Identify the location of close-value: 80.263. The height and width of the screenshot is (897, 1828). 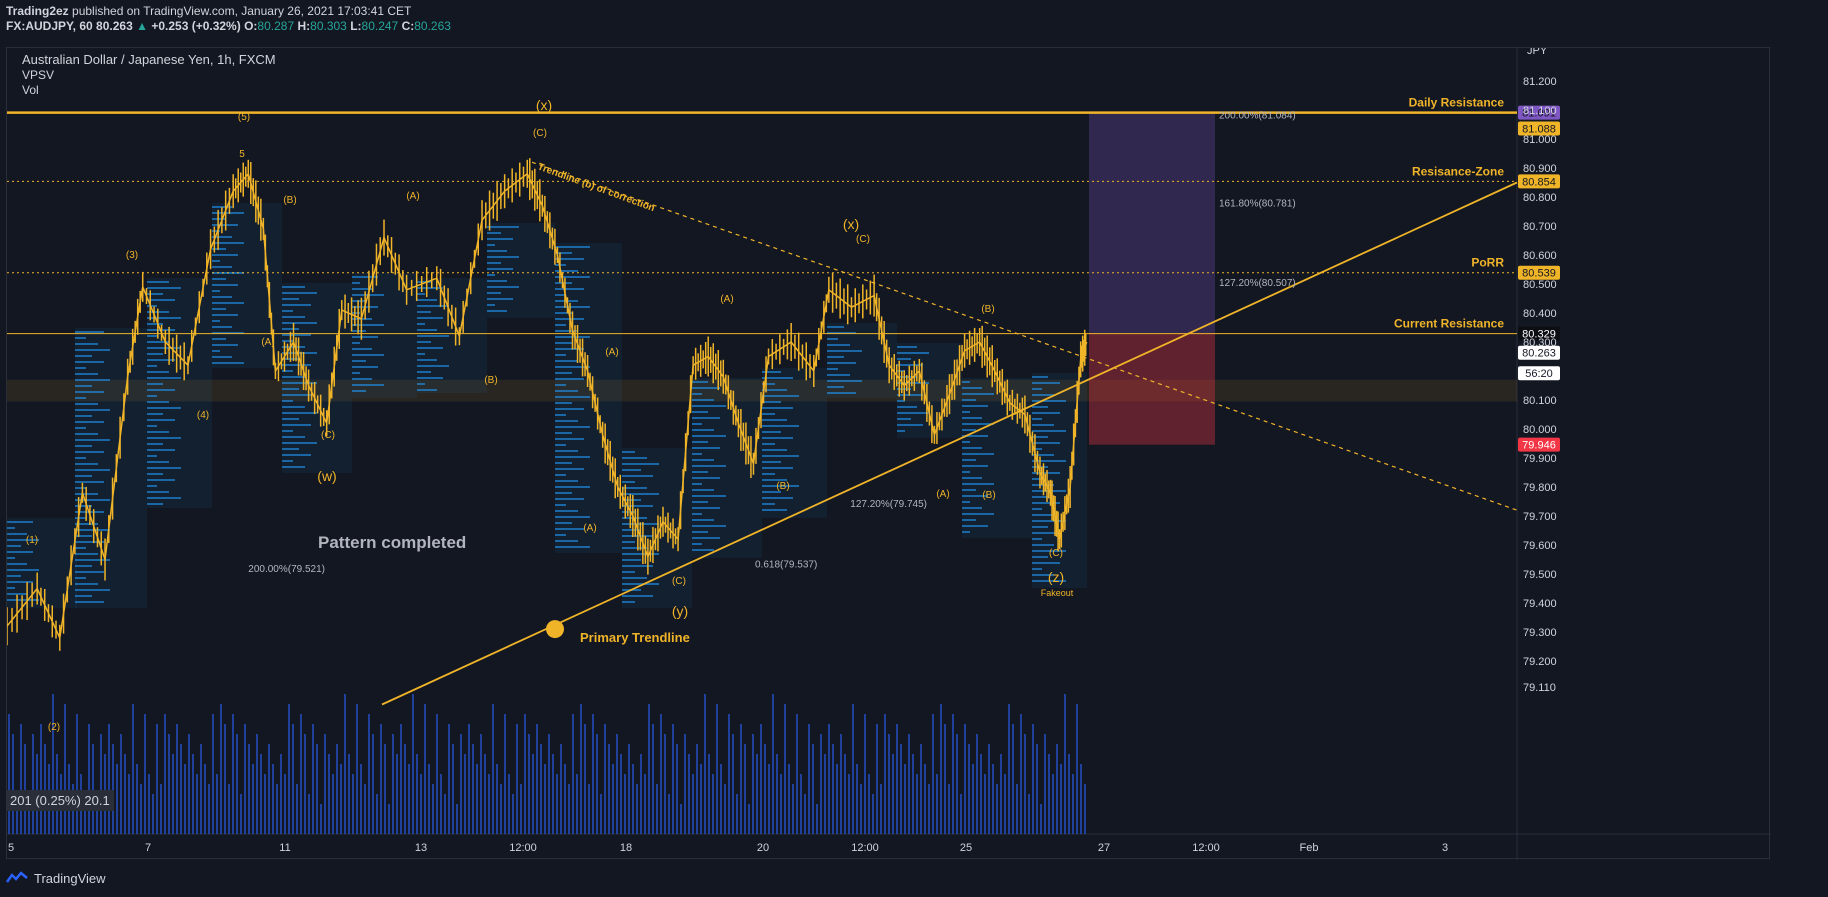
(432, 26).